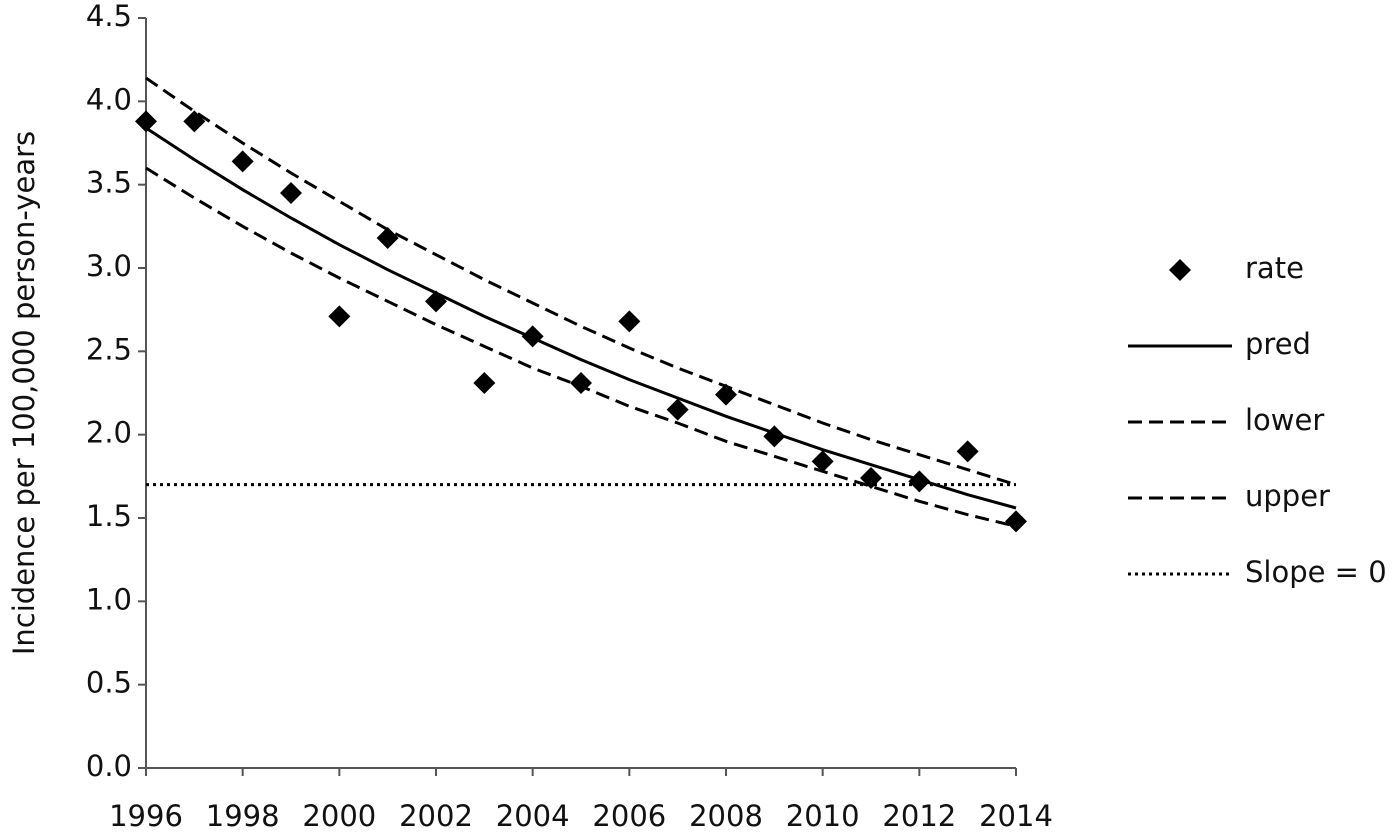  What do you see at coordinates (109, 599) in the screenshot?
I see `y-tick-label: 1.0` at bounding box center [109, 599].